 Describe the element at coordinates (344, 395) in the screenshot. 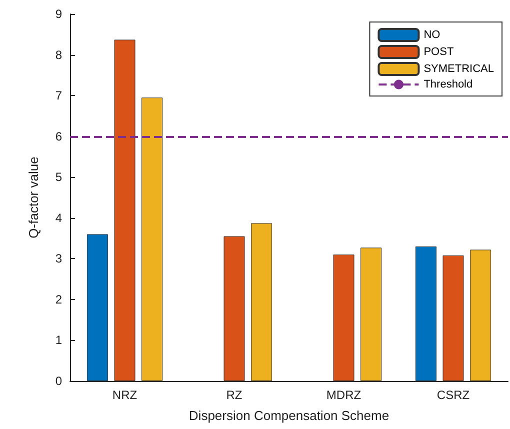

I see `x-tick-label: MDRZ` at that location.